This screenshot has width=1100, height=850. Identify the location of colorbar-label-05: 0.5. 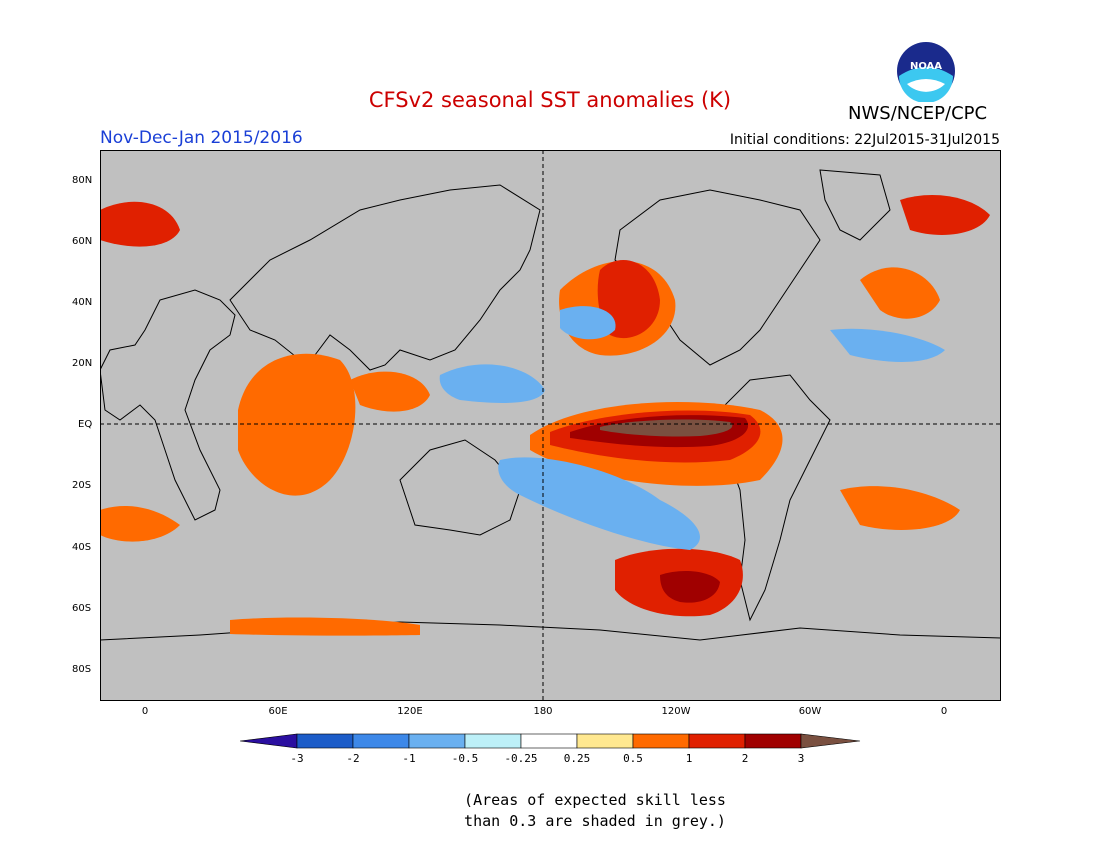
(633, 758).